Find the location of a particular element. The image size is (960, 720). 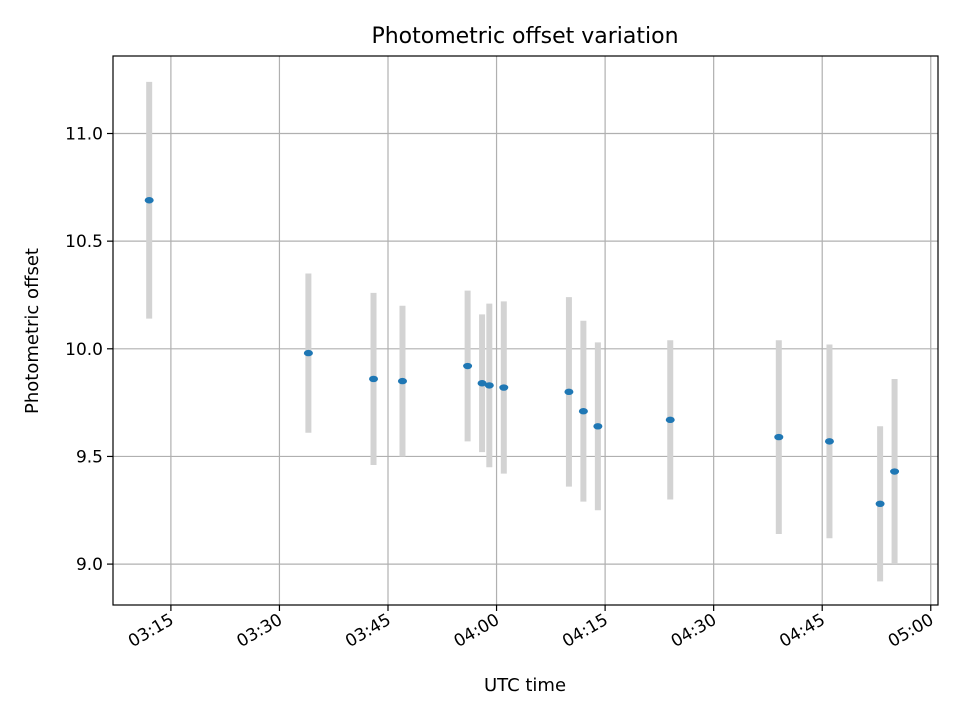

y-tick-label: 10.0 is located at coordinates (84, 350).